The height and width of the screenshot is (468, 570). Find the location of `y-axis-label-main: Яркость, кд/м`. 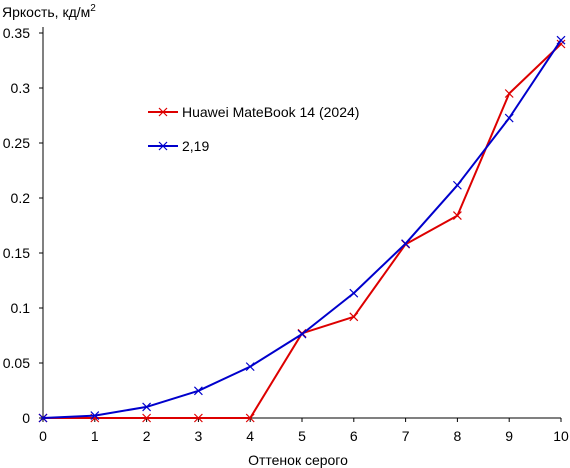

y-axis-label-main: Яркость, кд/м is located at coordinates (46, 12).